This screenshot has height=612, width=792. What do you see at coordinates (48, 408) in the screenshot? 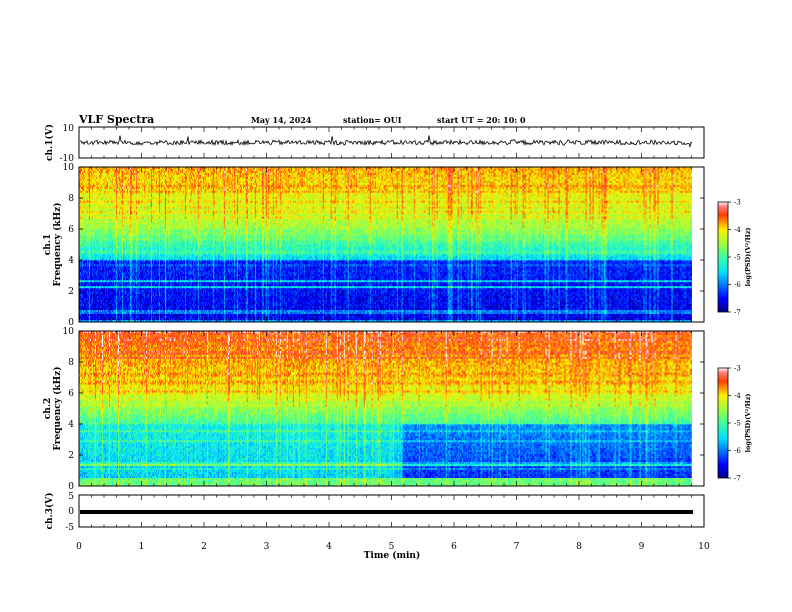
I see `ch2-spectrogram-ylabel-channel: ch.2` at bounding box center [48, 408].